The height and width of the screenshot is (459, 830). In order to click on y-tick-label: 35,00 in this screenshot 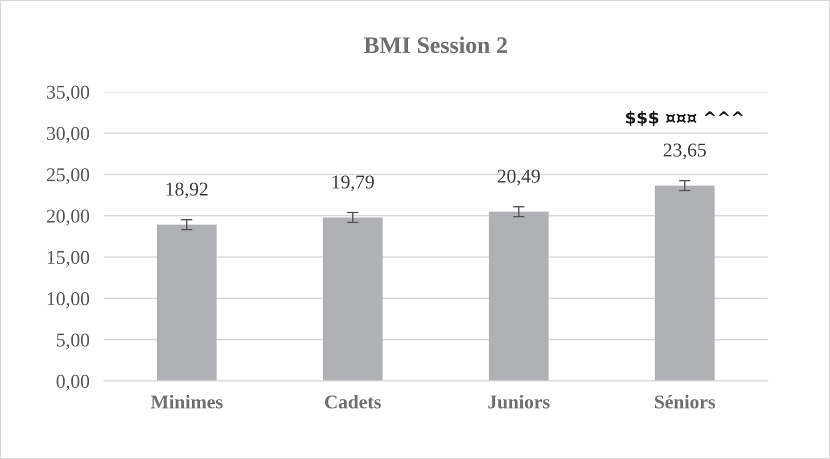, I will do `click(68, 94)`.